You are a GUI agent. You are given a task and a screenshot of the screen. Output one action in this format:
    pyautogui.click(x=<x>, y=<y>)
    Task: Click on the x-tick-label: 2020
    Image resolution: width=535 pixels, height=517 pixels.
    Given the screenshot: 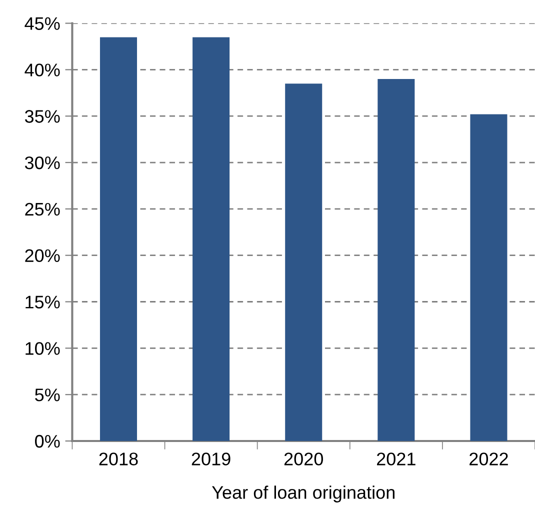 What is the action you would take?
    pyautogui.click(x=303, y=459)
    